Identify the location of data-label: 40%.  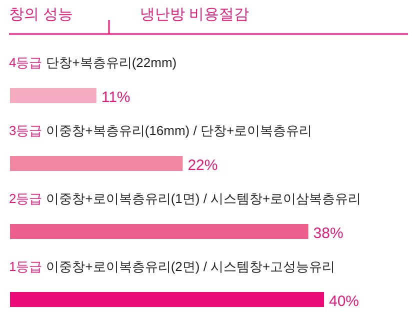
(344, 301).